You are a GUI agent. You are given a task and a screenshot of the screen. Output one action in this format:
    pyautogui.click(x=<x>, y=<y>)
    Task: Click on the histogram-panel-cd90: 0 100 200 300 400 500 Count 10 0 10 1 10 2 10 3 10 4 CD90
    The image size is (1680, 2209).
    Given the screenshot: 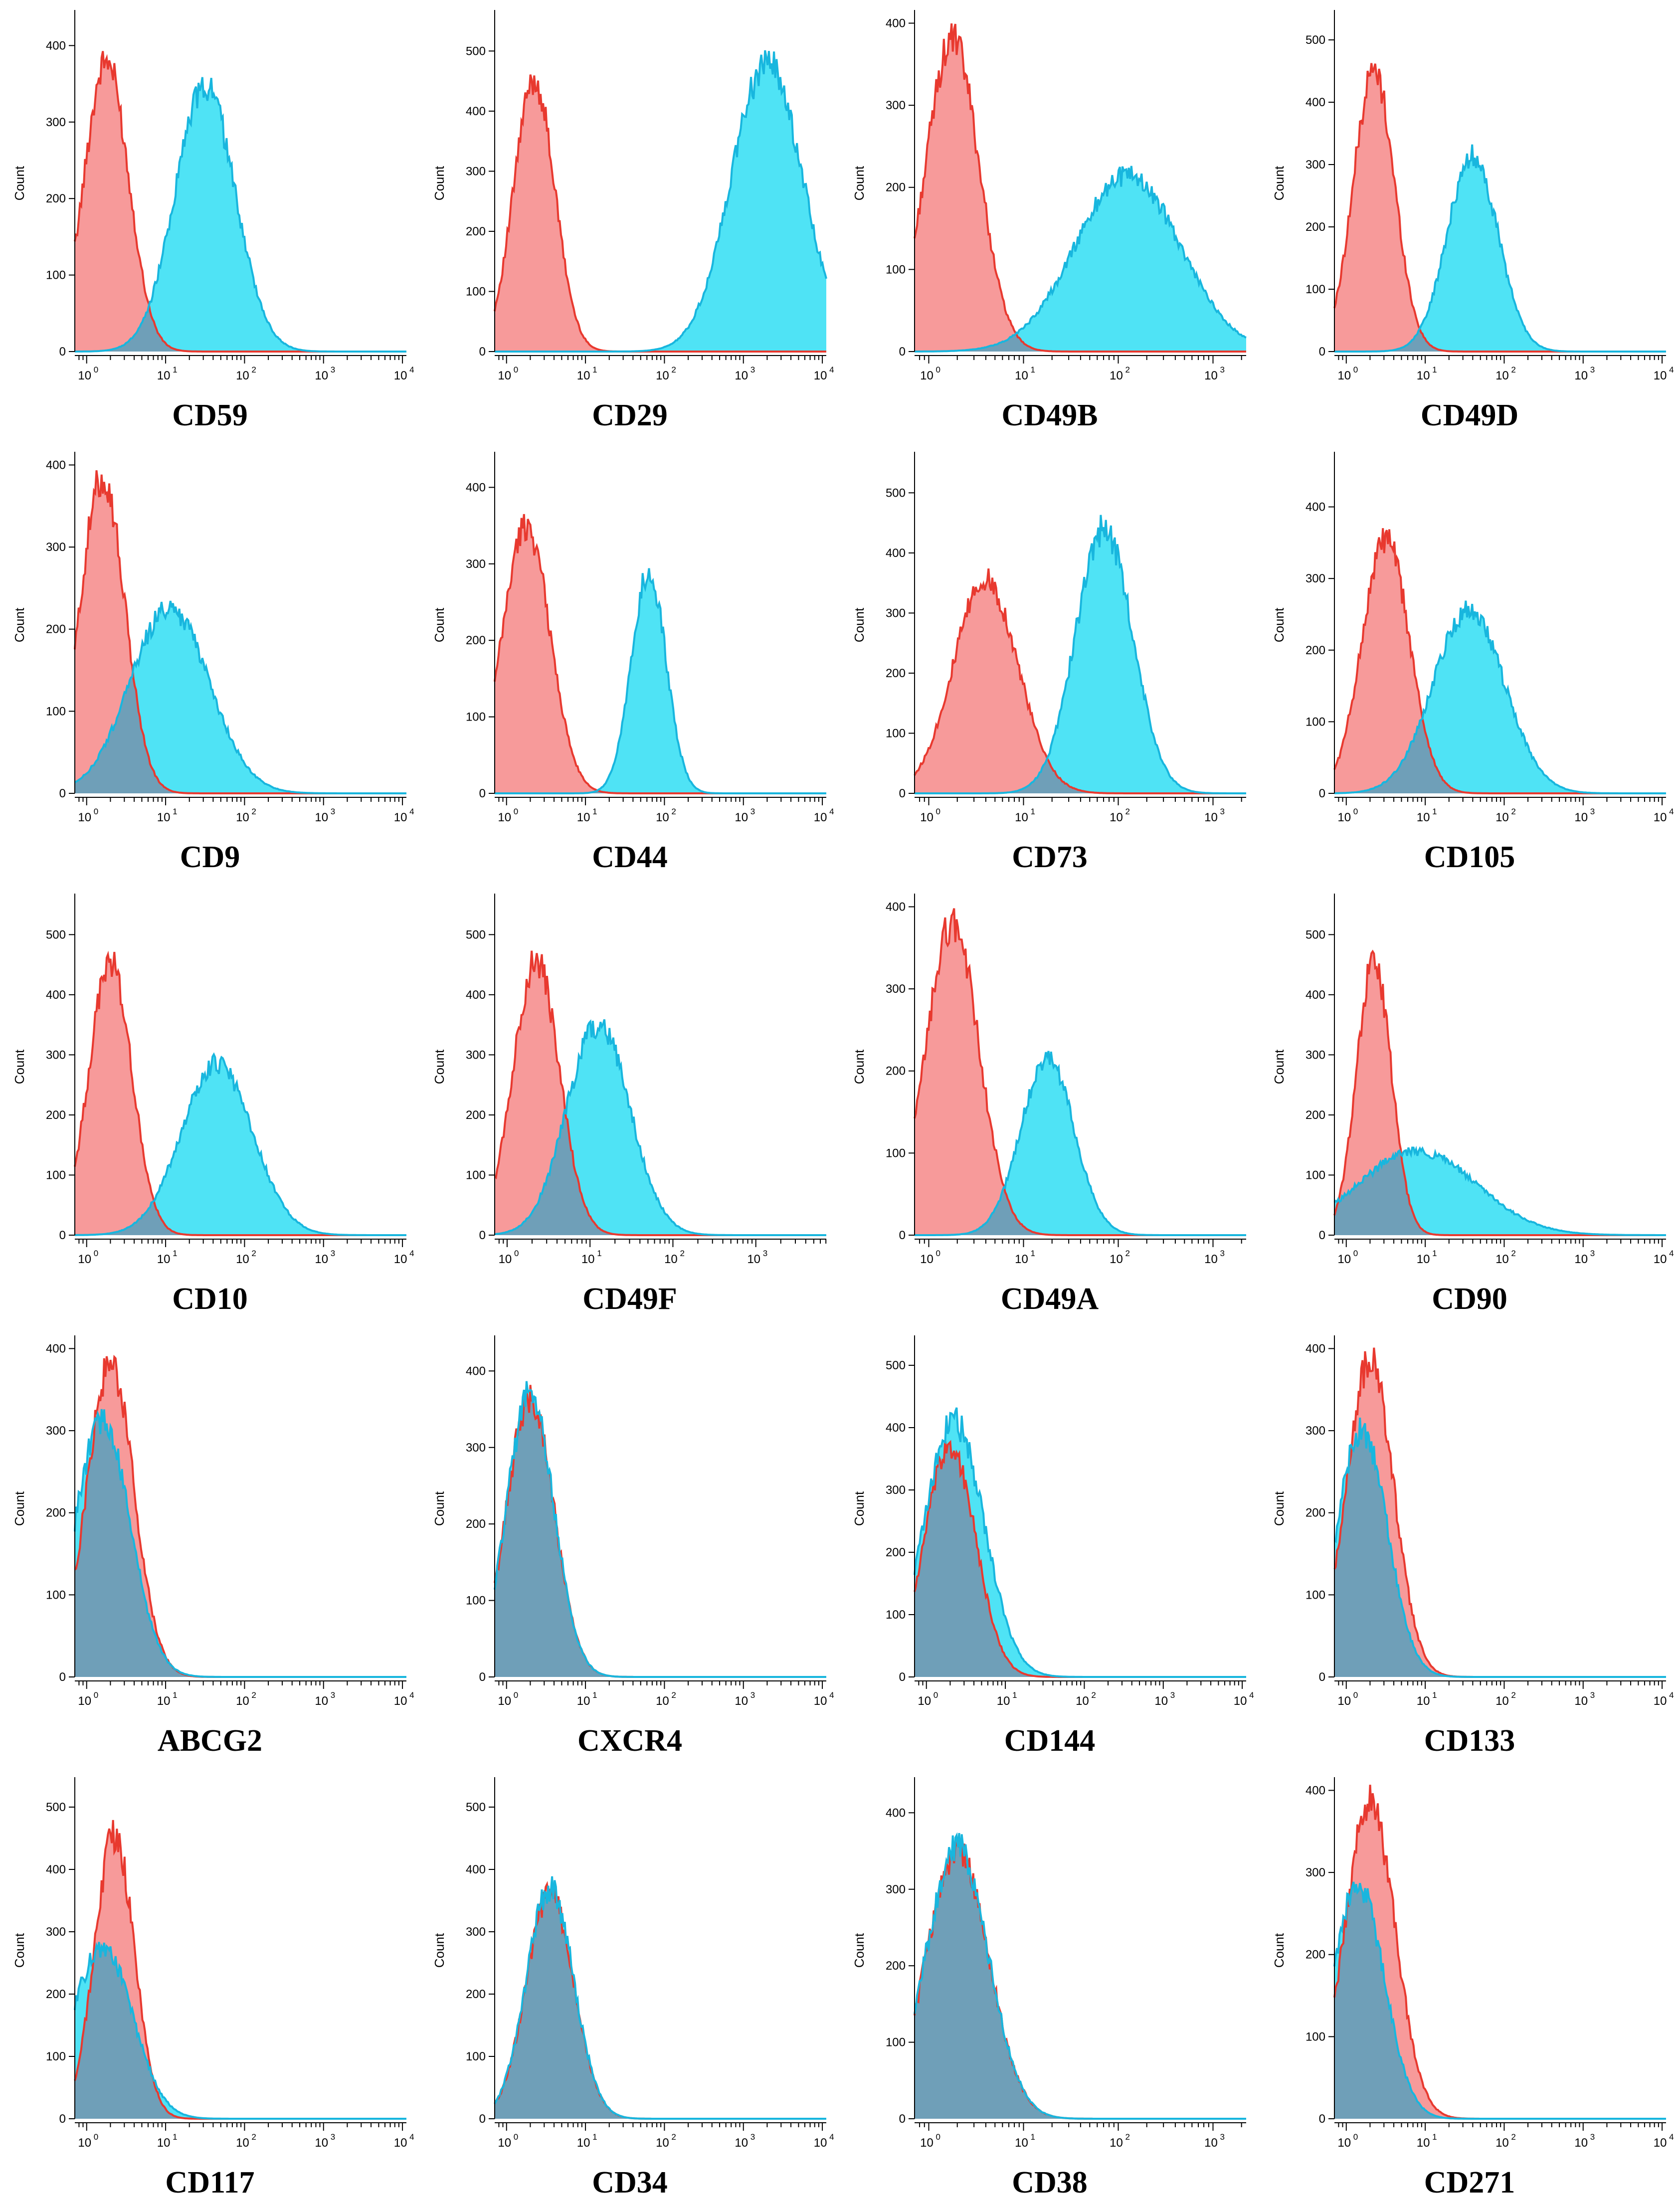 What is the action you would take?
    pyautogui.click(x=1470, y=1104)
    